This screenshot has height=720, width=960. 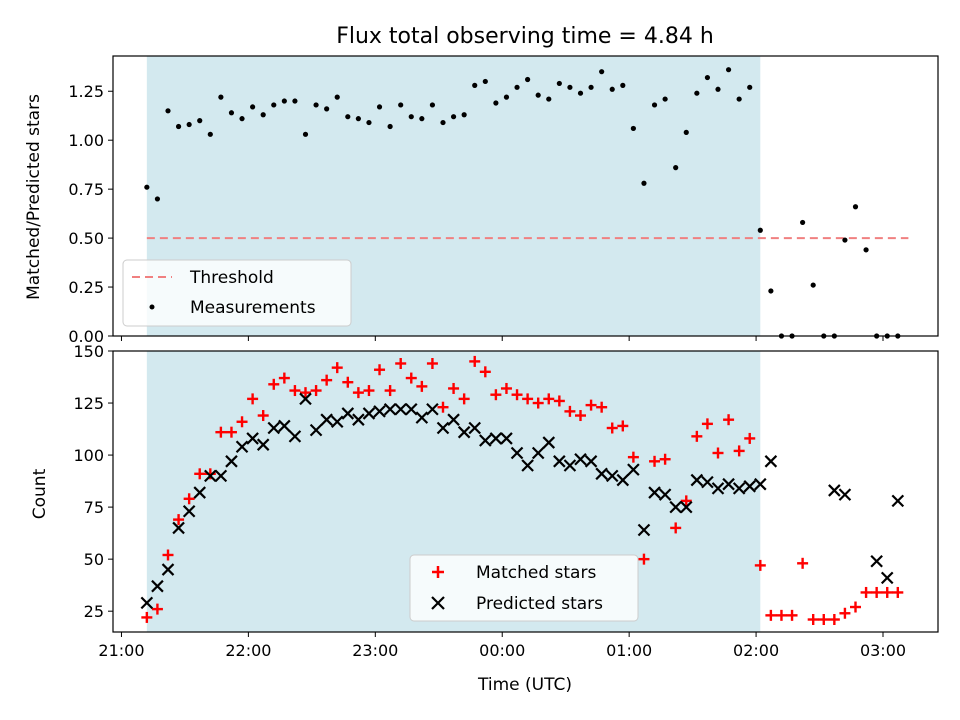 What do you see at coordinates (539, 604) in the screenshot?
I see `legend-predicted-label: Predicted stars` at bounding box center [539, 604].